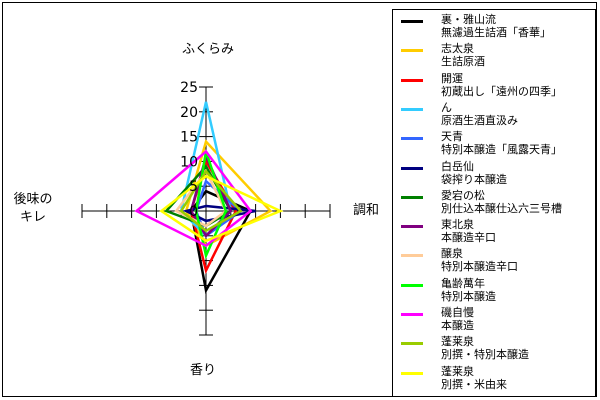  What do you see at coordinates (457, 312) in the screenshot?
I see `legend-series-name: 磯自慢` at bounding box center [457, 312].